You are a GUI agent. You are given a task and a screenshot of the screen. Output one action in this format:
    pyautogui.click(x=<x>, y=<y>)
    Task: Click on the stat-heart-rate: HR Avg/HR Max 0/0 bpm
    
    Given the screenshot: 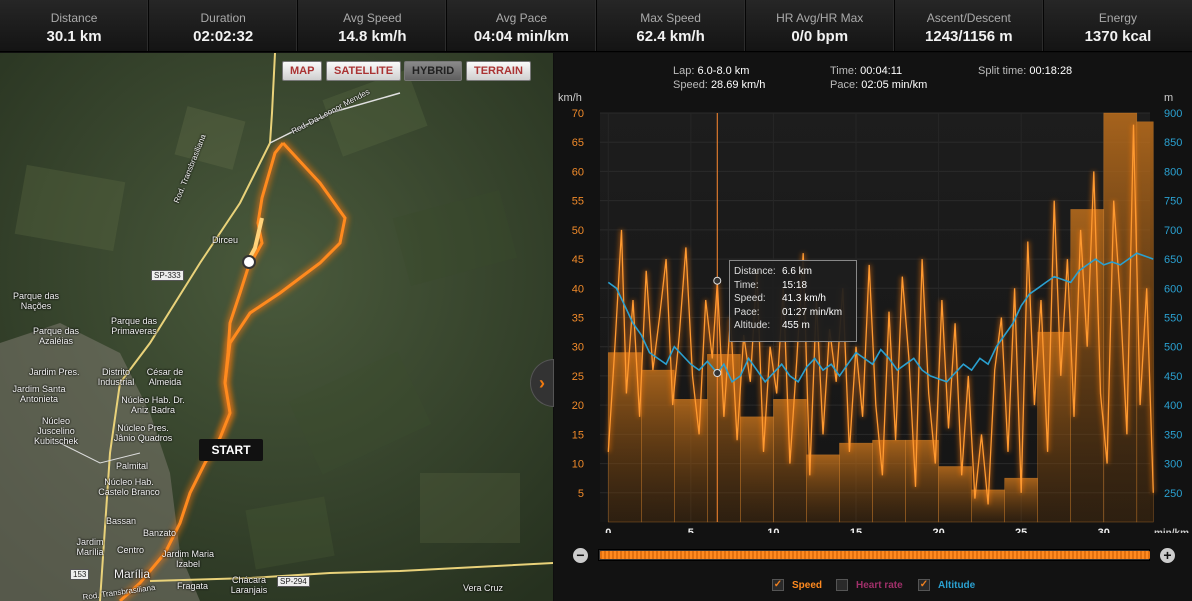 What is the action you would take?
    pyautogui.click(x=820, y=25)
    